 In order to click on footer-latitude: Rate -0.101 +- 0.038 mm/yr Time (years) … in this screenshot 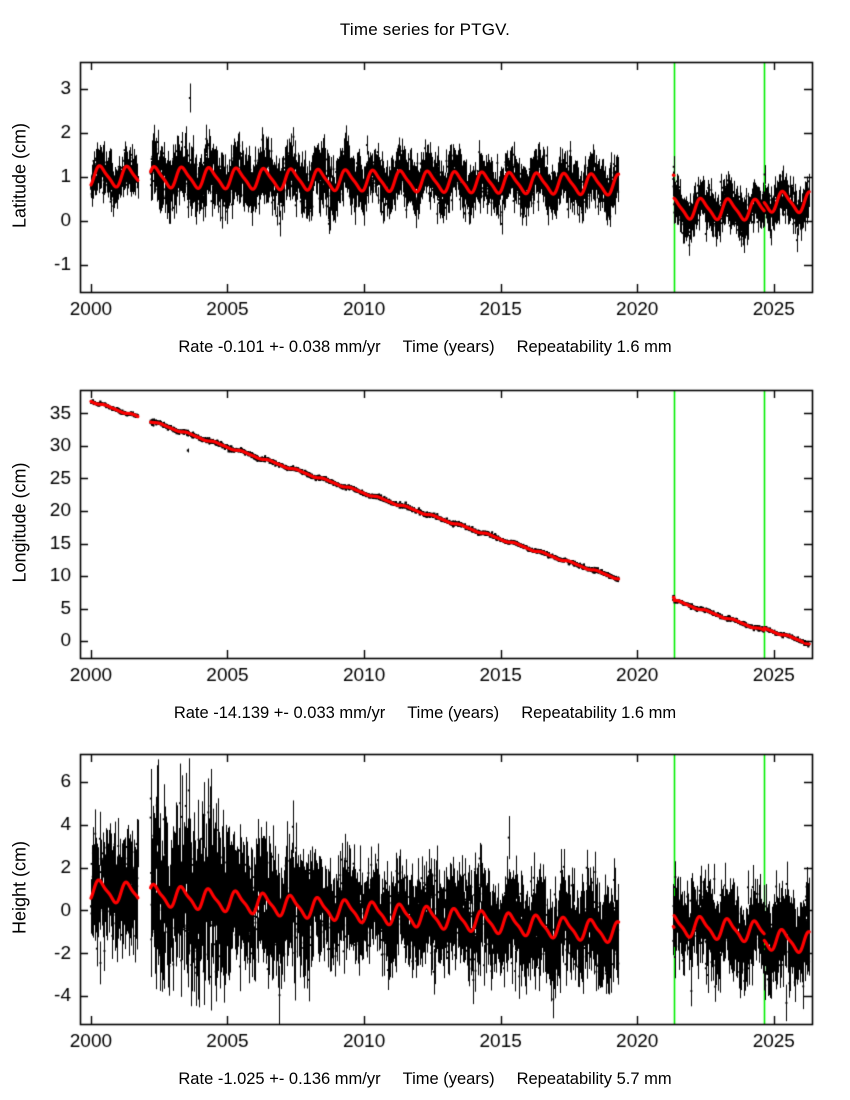, I will do `click(425, 347)`.